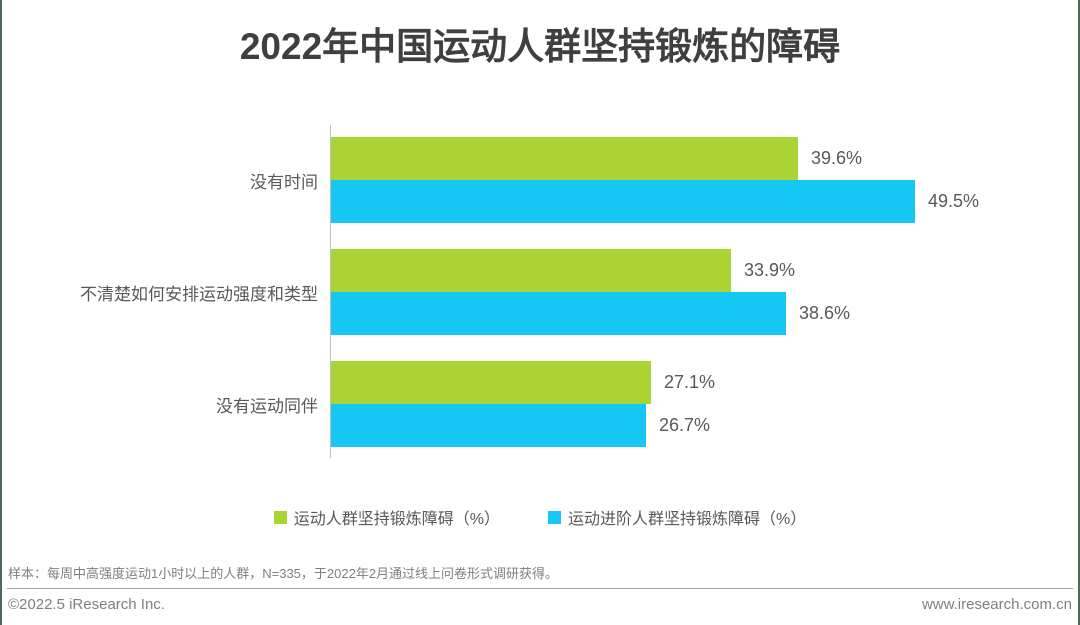  What do you see at coordinates (690, 382) in the screenshot?
I see `value-label: 27.1%` at bounding box center [690, 382].